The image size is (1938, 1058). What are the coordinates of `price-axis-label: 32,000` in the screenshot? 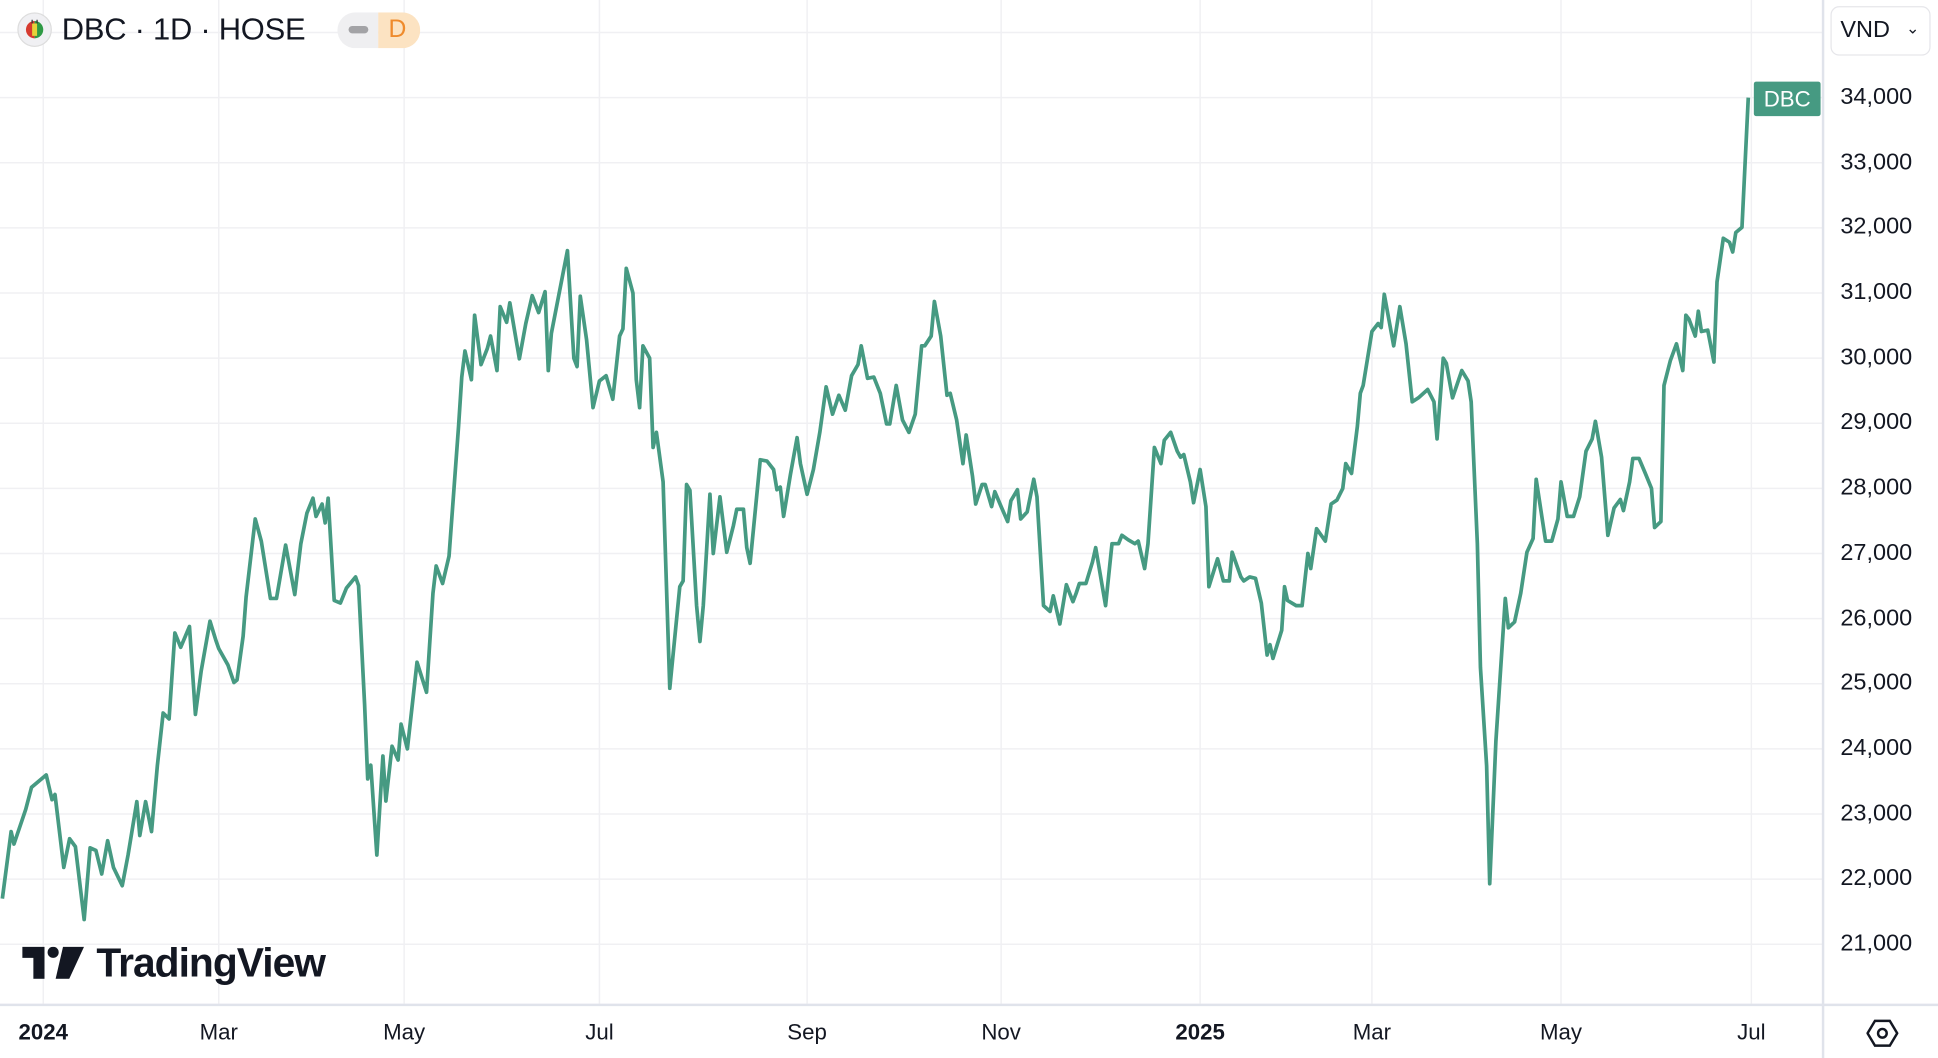 It's located at (1876, 227).